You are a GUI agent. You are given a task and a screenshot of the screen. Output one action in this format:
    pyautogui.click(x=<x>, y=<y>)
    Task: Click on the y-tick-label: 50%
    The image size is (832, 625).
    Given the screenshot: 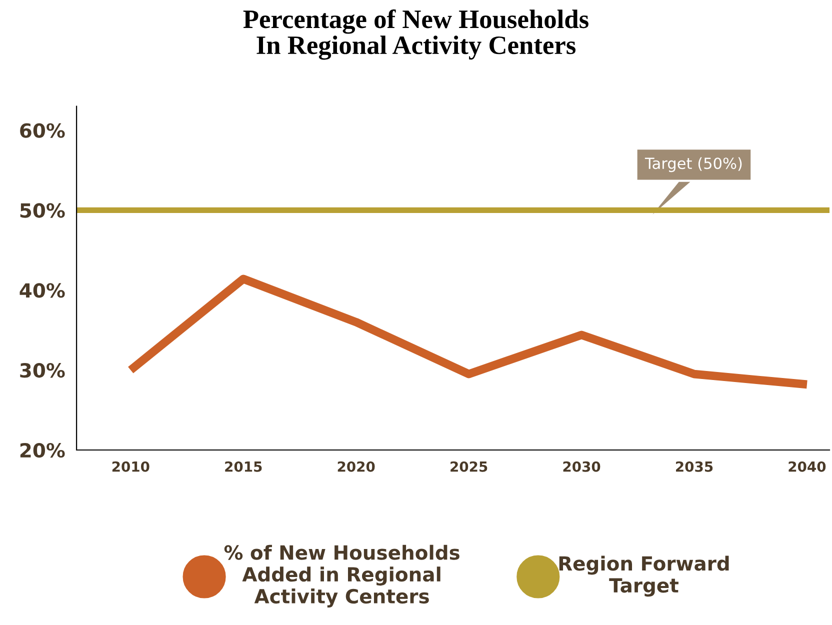 What is the action you would take?
    pyautogui.click(x=42, y=210)
    